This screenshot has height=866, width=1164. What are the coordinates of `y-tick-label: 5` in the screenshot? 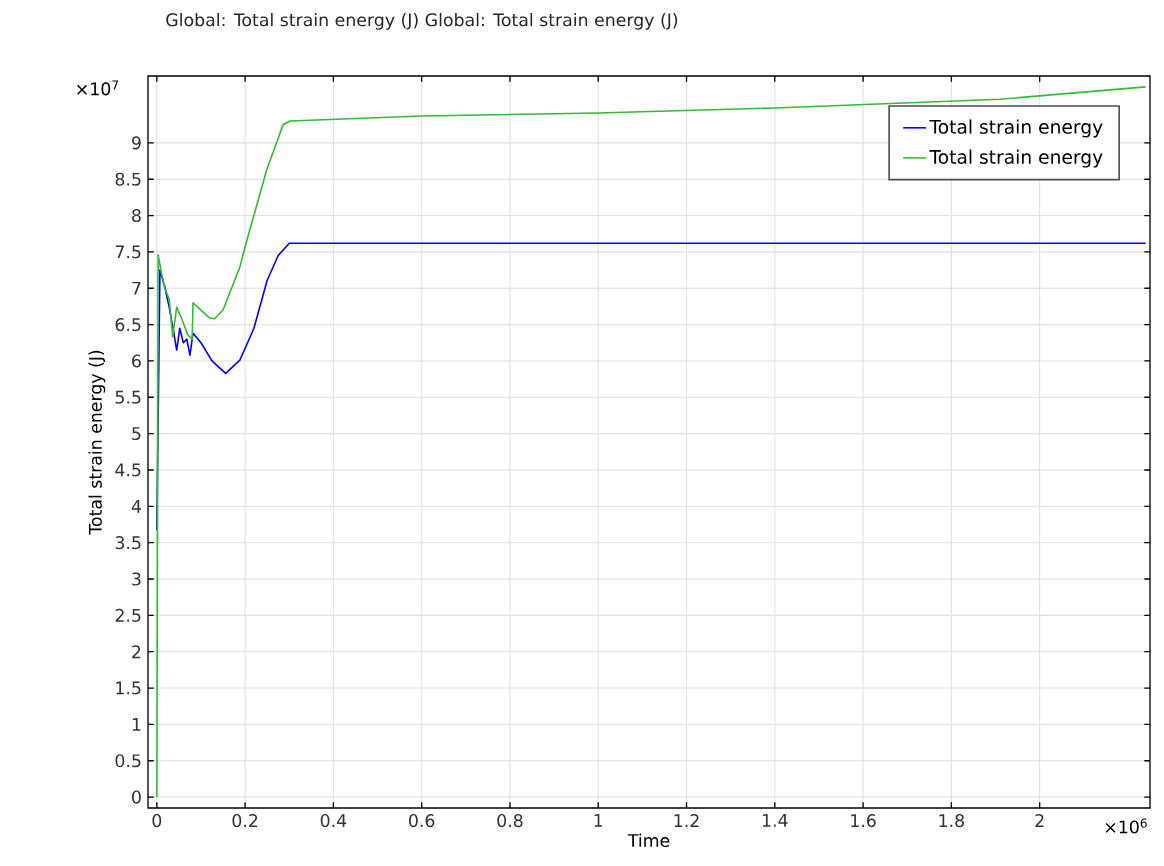 It's located at (136, 434).